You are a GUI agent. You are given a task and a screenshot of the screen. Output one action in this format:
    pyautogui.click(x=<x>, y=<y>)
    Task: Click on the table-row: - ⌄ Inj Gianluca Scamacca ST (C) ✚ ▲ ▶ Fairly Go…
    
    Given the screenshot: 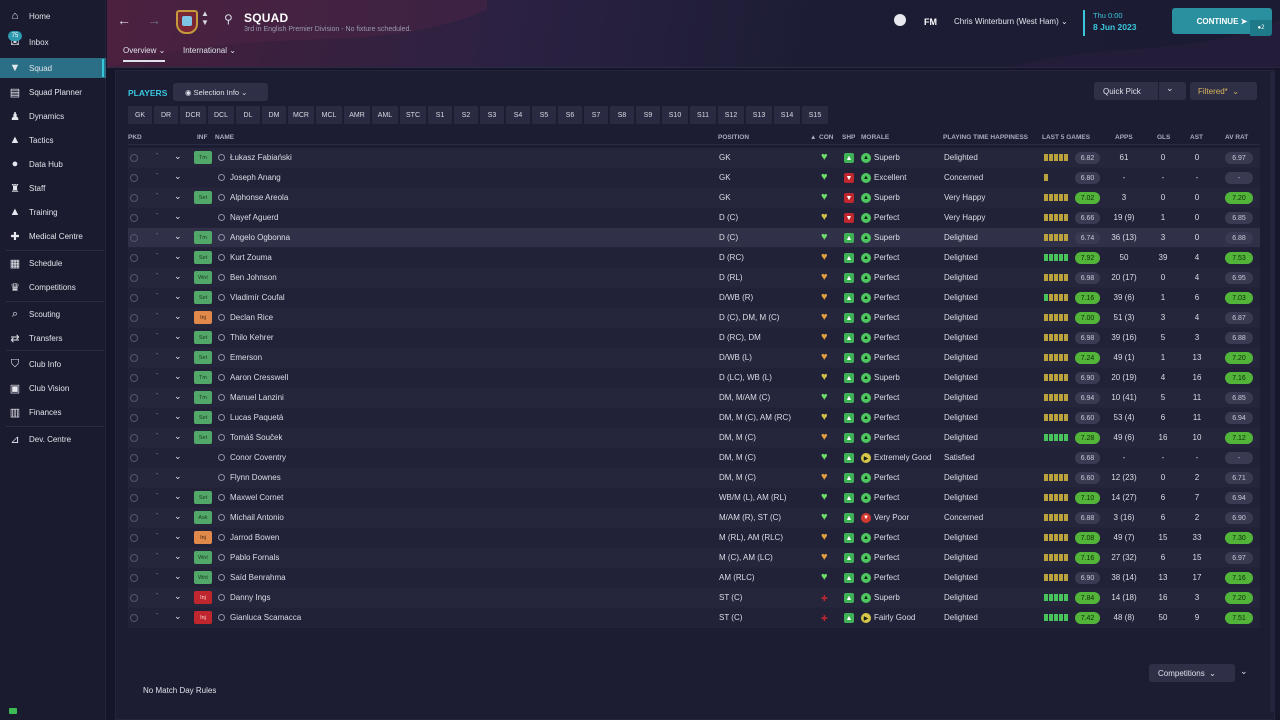 What is the action you would take?
    pyautogui.click(x=694, y=618)
    